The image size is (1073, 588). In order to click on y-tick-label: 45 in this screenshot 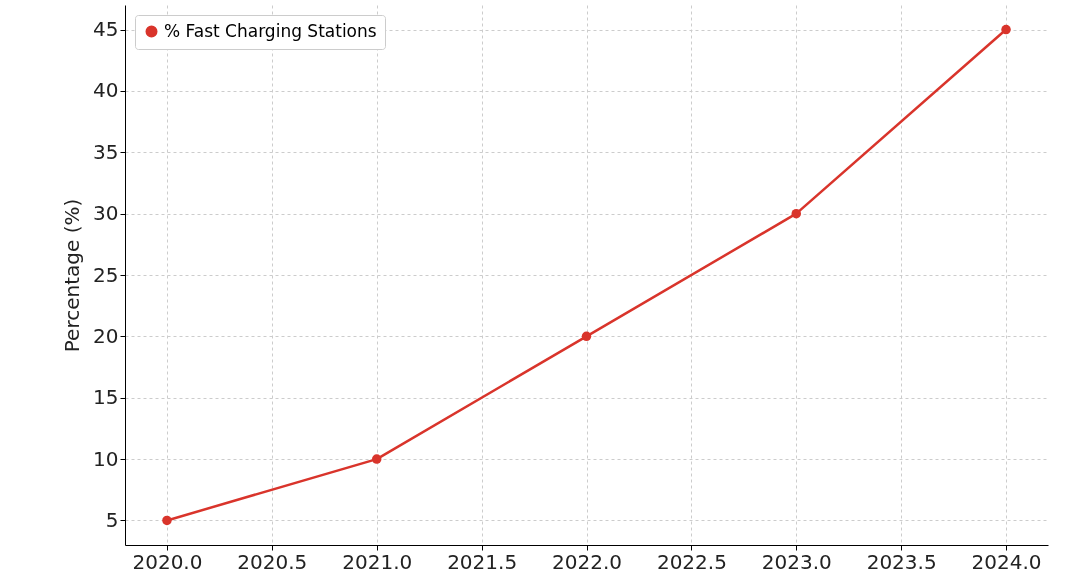, I will do `click(106, 29)`.